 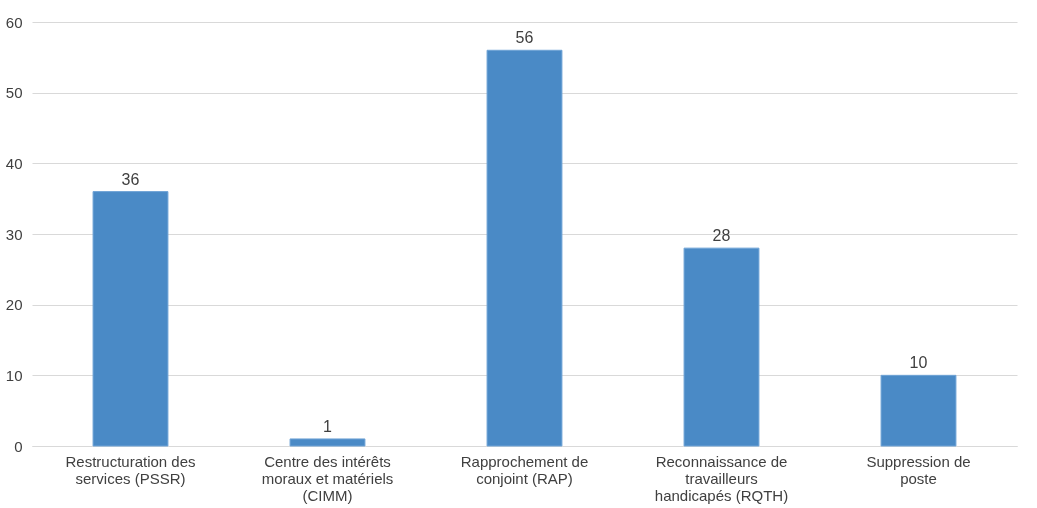 What do you see at coordinates (14, 93) in the screenshot?
I see `y-tick-label: 50` at bounding box center [14, 93].